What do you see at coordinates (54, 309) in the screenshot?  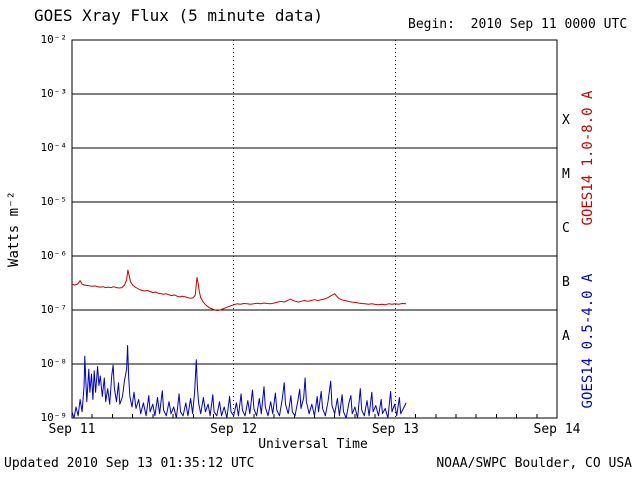 I see `y-tick-label: 10⁻⁷` at bounding box center [54, 309].